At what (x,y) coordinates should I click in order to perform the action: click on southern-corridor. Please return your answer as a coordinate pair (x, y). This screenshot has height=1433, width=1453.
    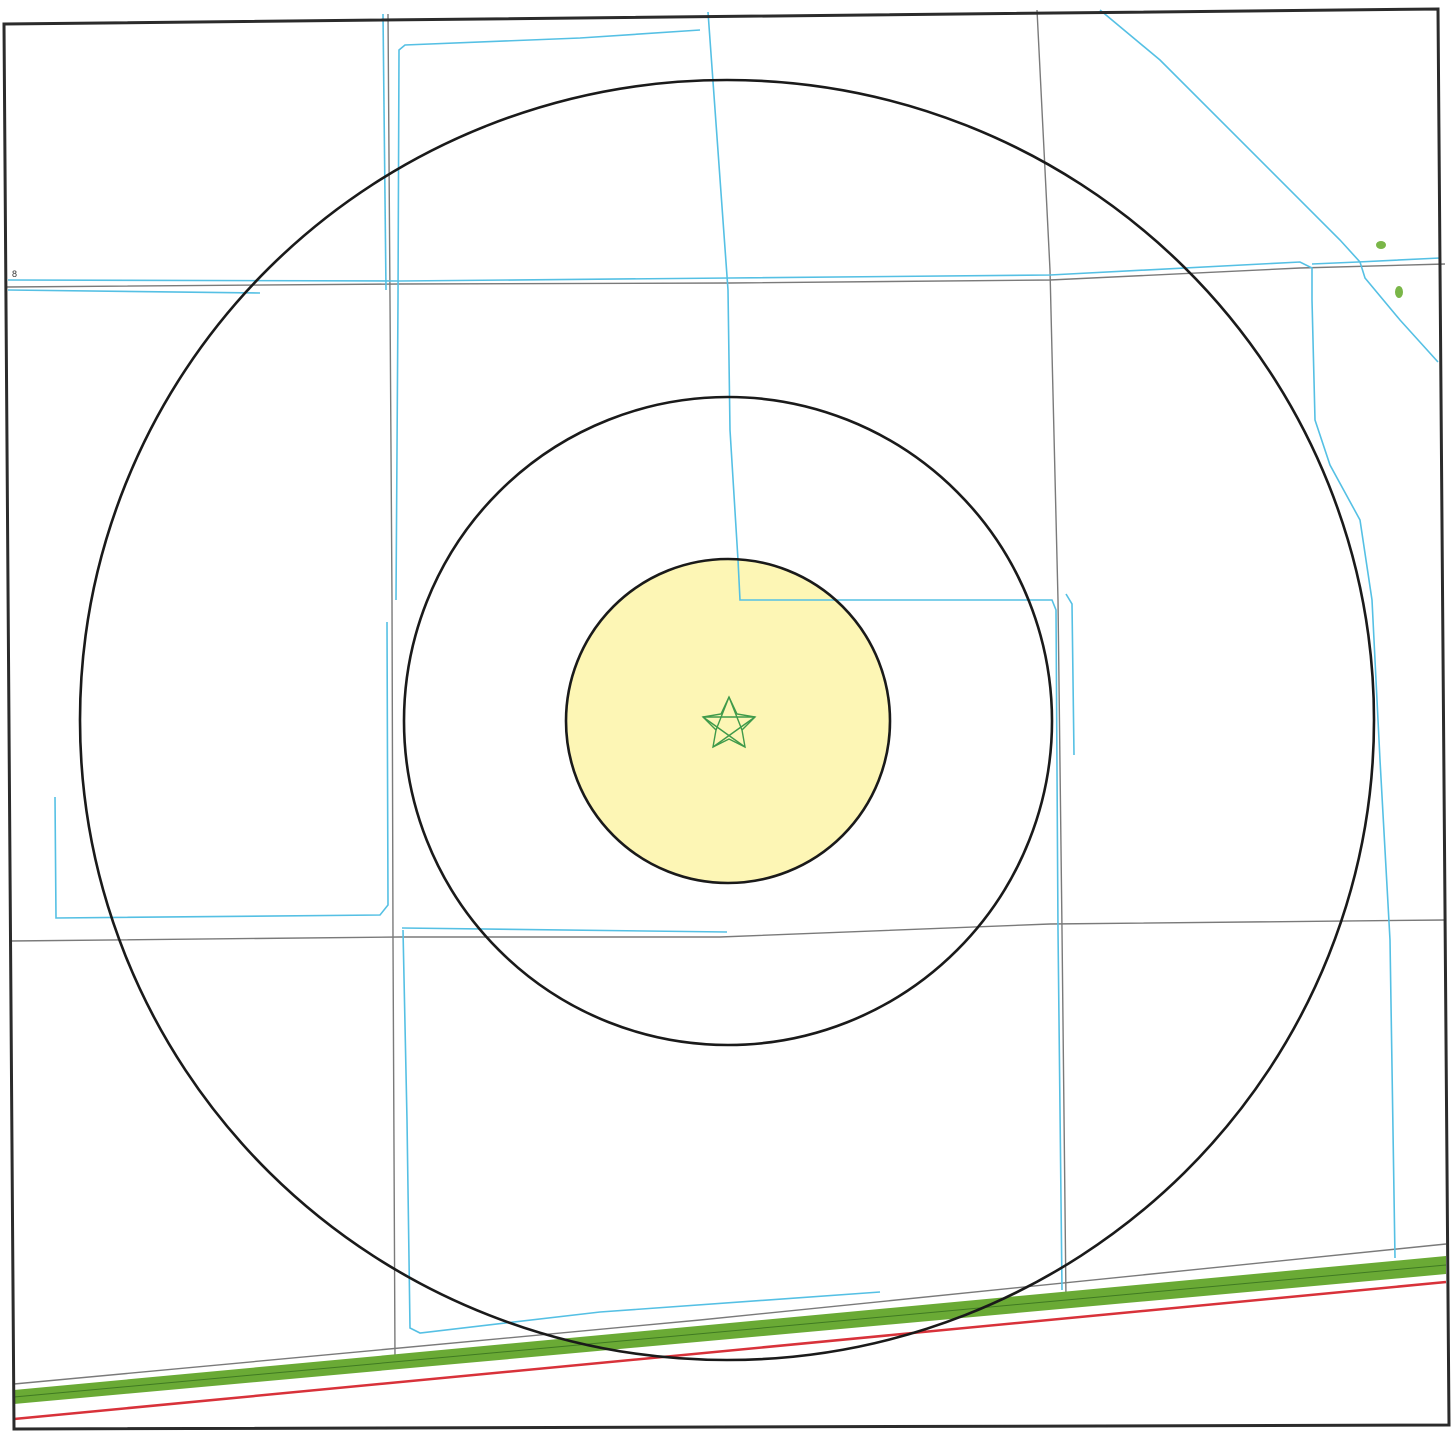
    Looking at the image, I should click on (730, 1338).